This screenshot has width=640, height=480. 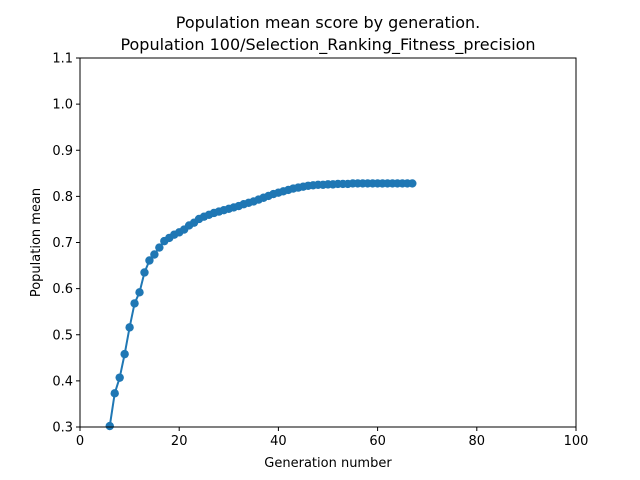 What do you see at coordinates (328, 463) in the screenshot?
I see `x-axis-label: Generation number` at bounding box center [328, 463].